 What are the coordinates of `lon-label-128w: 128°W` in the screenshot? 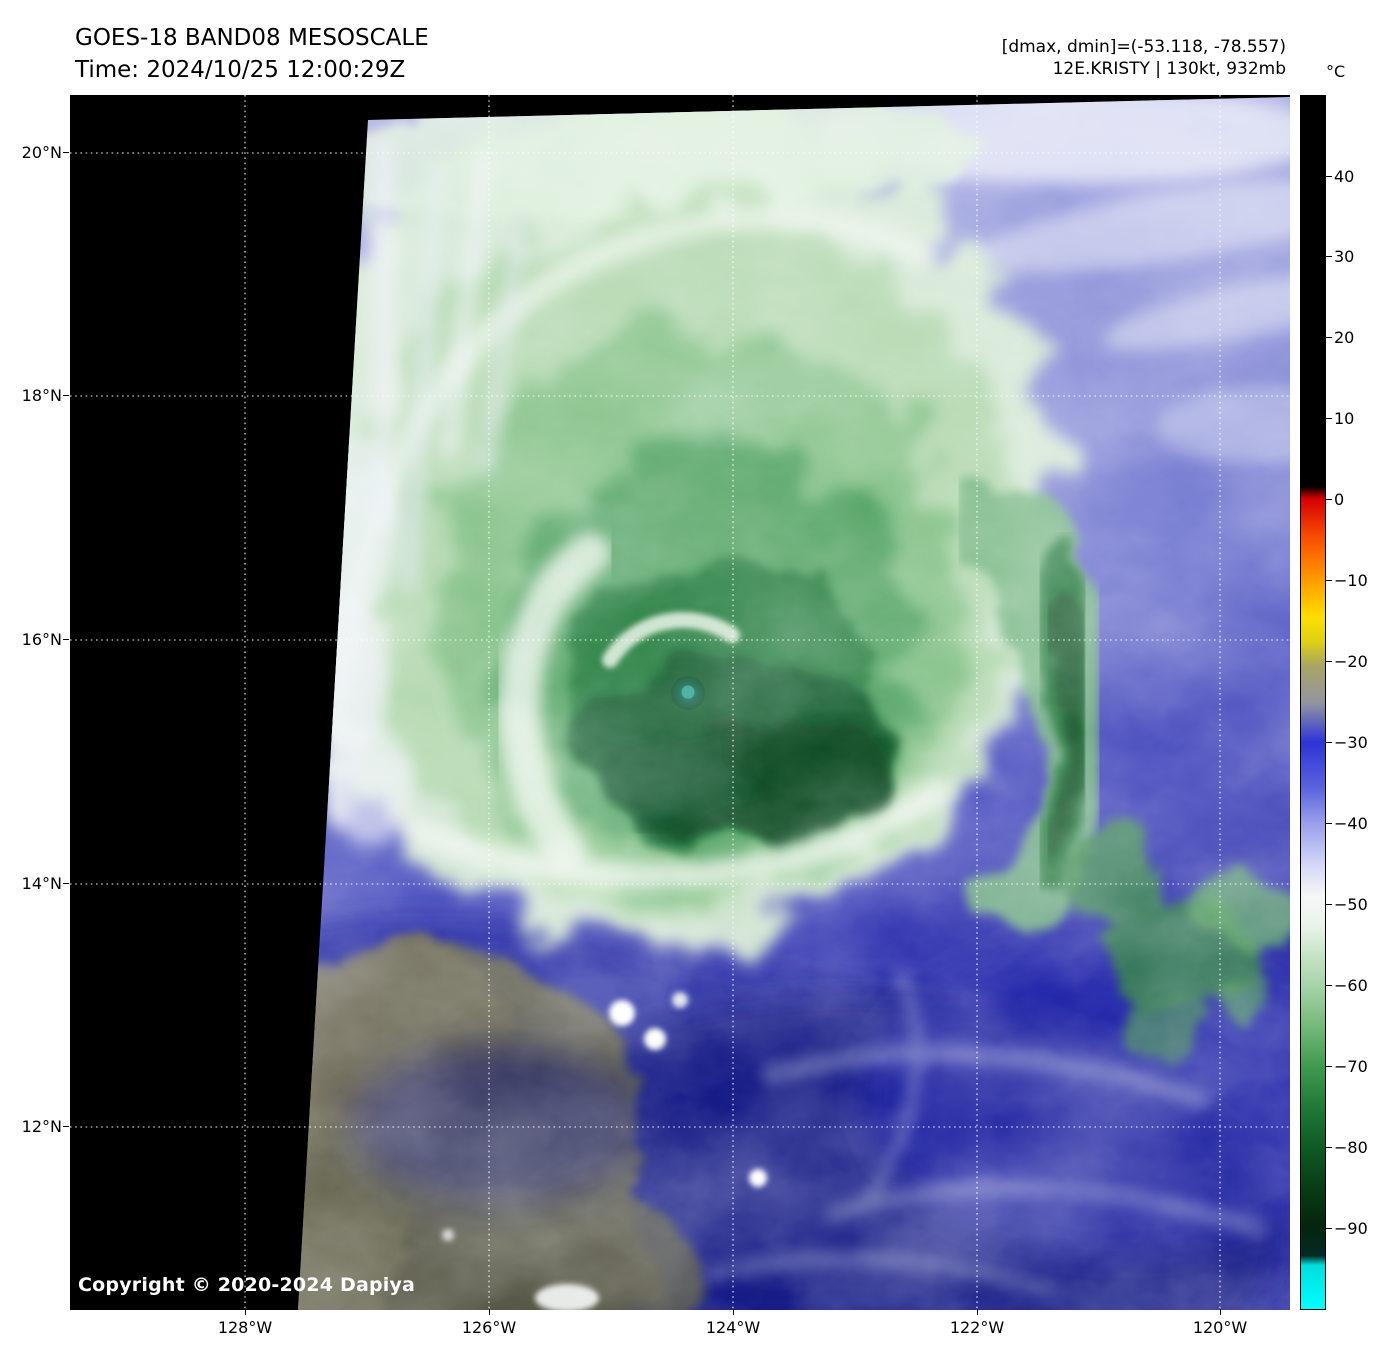 It's located at (245, 1323).